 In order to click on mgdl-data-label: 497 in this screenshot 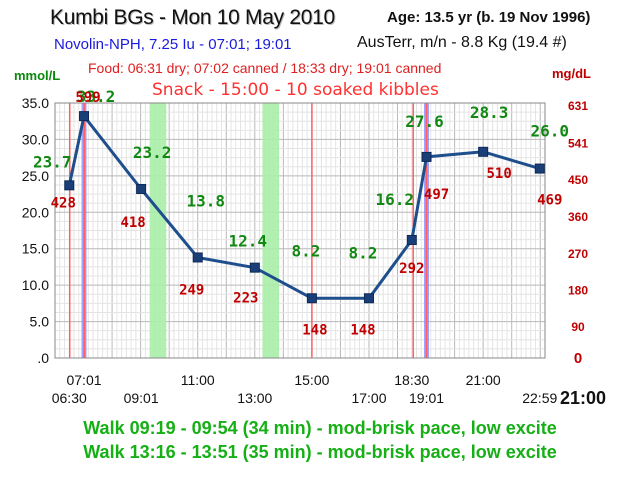, I will do `click(436, 195)`.